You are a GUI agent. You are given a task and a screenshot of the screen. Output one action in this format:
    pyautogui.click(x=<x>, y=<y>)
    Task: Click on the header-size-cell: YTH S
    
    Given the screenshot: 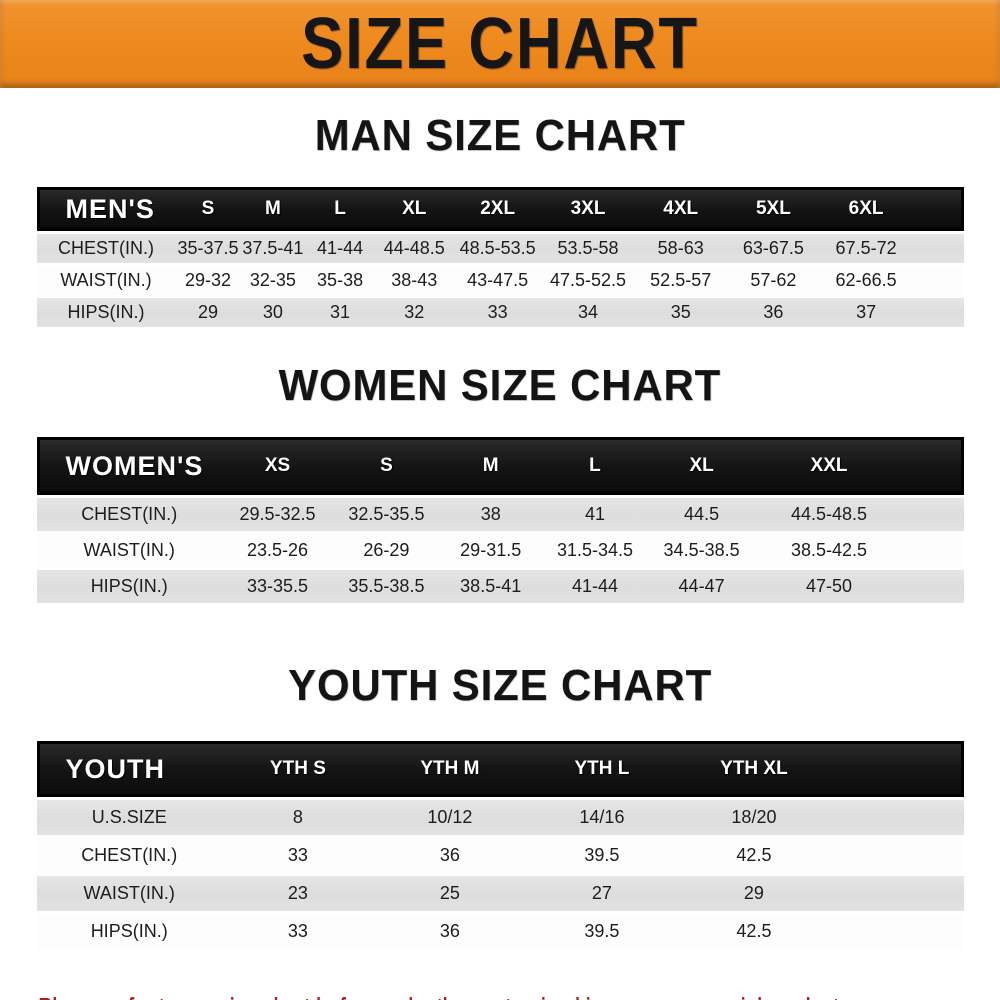 What is the action you would take?
    pyautogui.click(x=297, y=769)
    